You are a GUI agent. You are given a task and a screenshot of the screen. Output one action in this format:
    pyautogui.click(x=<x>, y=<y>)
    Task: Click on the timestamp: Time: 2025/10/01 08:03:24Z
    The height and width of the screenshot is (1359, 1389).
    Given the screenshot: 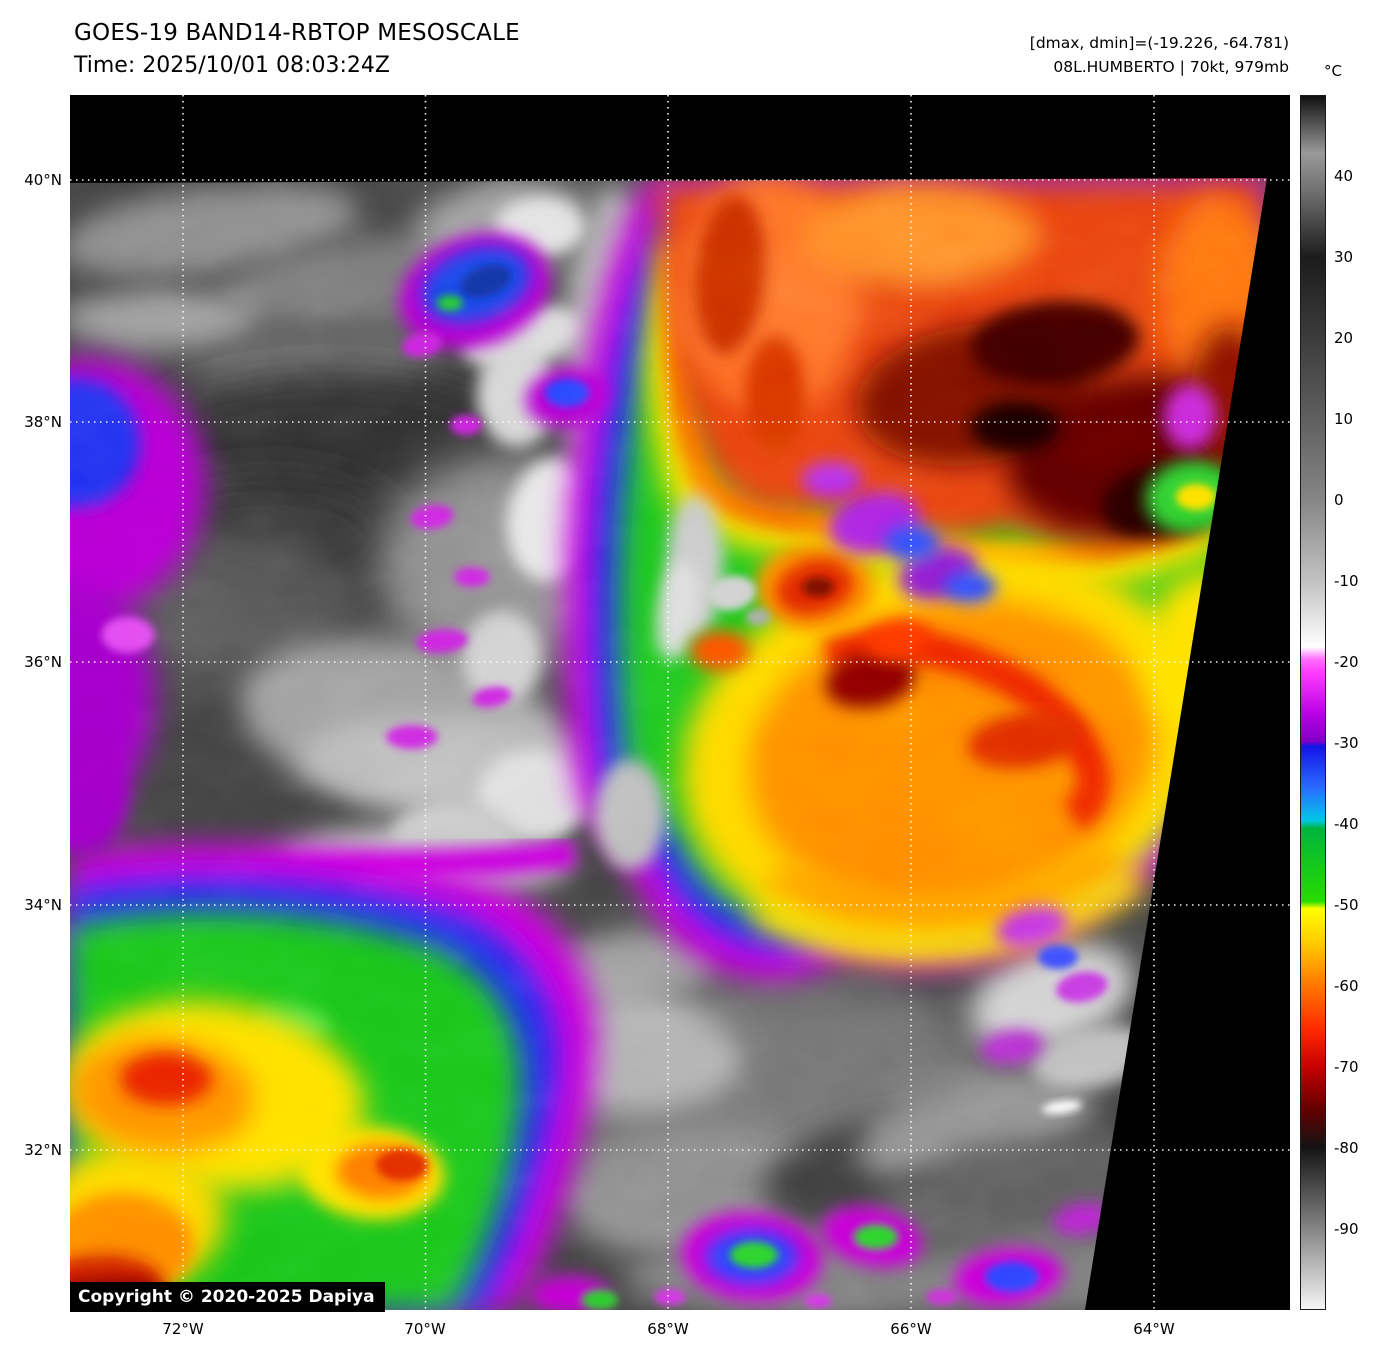 What is the action you would take?
    pyautogui.click(x=232, y=65)
    